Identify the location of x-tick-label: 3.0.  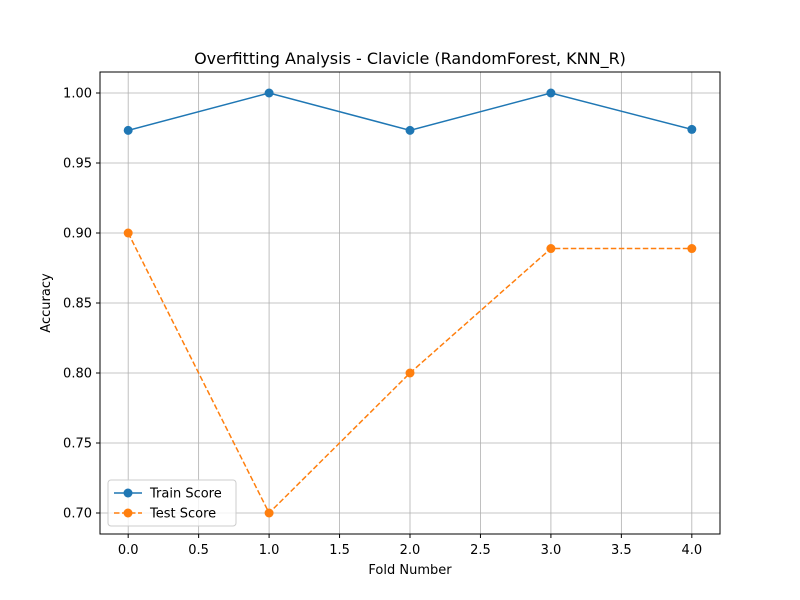
(551, 550).